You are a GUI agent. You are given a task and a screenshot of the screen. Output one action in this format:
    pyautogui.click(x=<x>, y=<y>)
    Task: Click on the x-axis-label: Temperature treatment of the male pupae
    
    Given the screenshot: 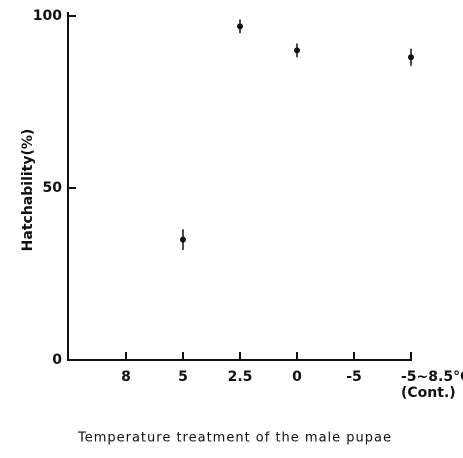 What is the action you would take?
    pyautogui.click(x=234, y=438)
    